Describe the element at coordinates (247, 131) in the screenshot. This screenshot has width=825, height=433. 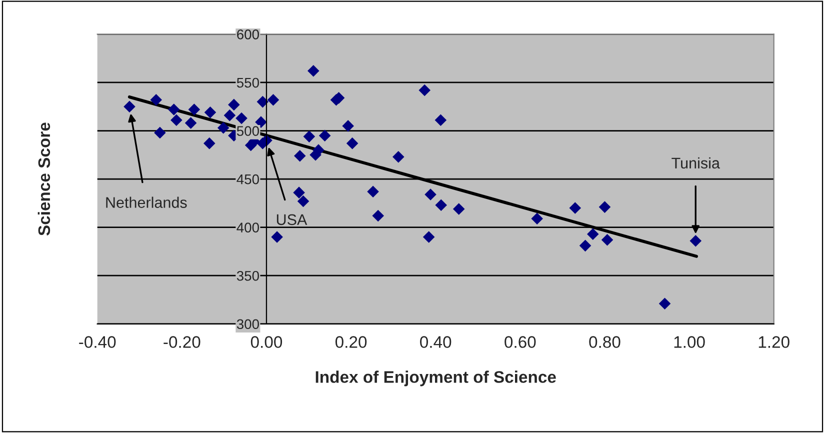
I see `y-tick-label: 500` at that location.